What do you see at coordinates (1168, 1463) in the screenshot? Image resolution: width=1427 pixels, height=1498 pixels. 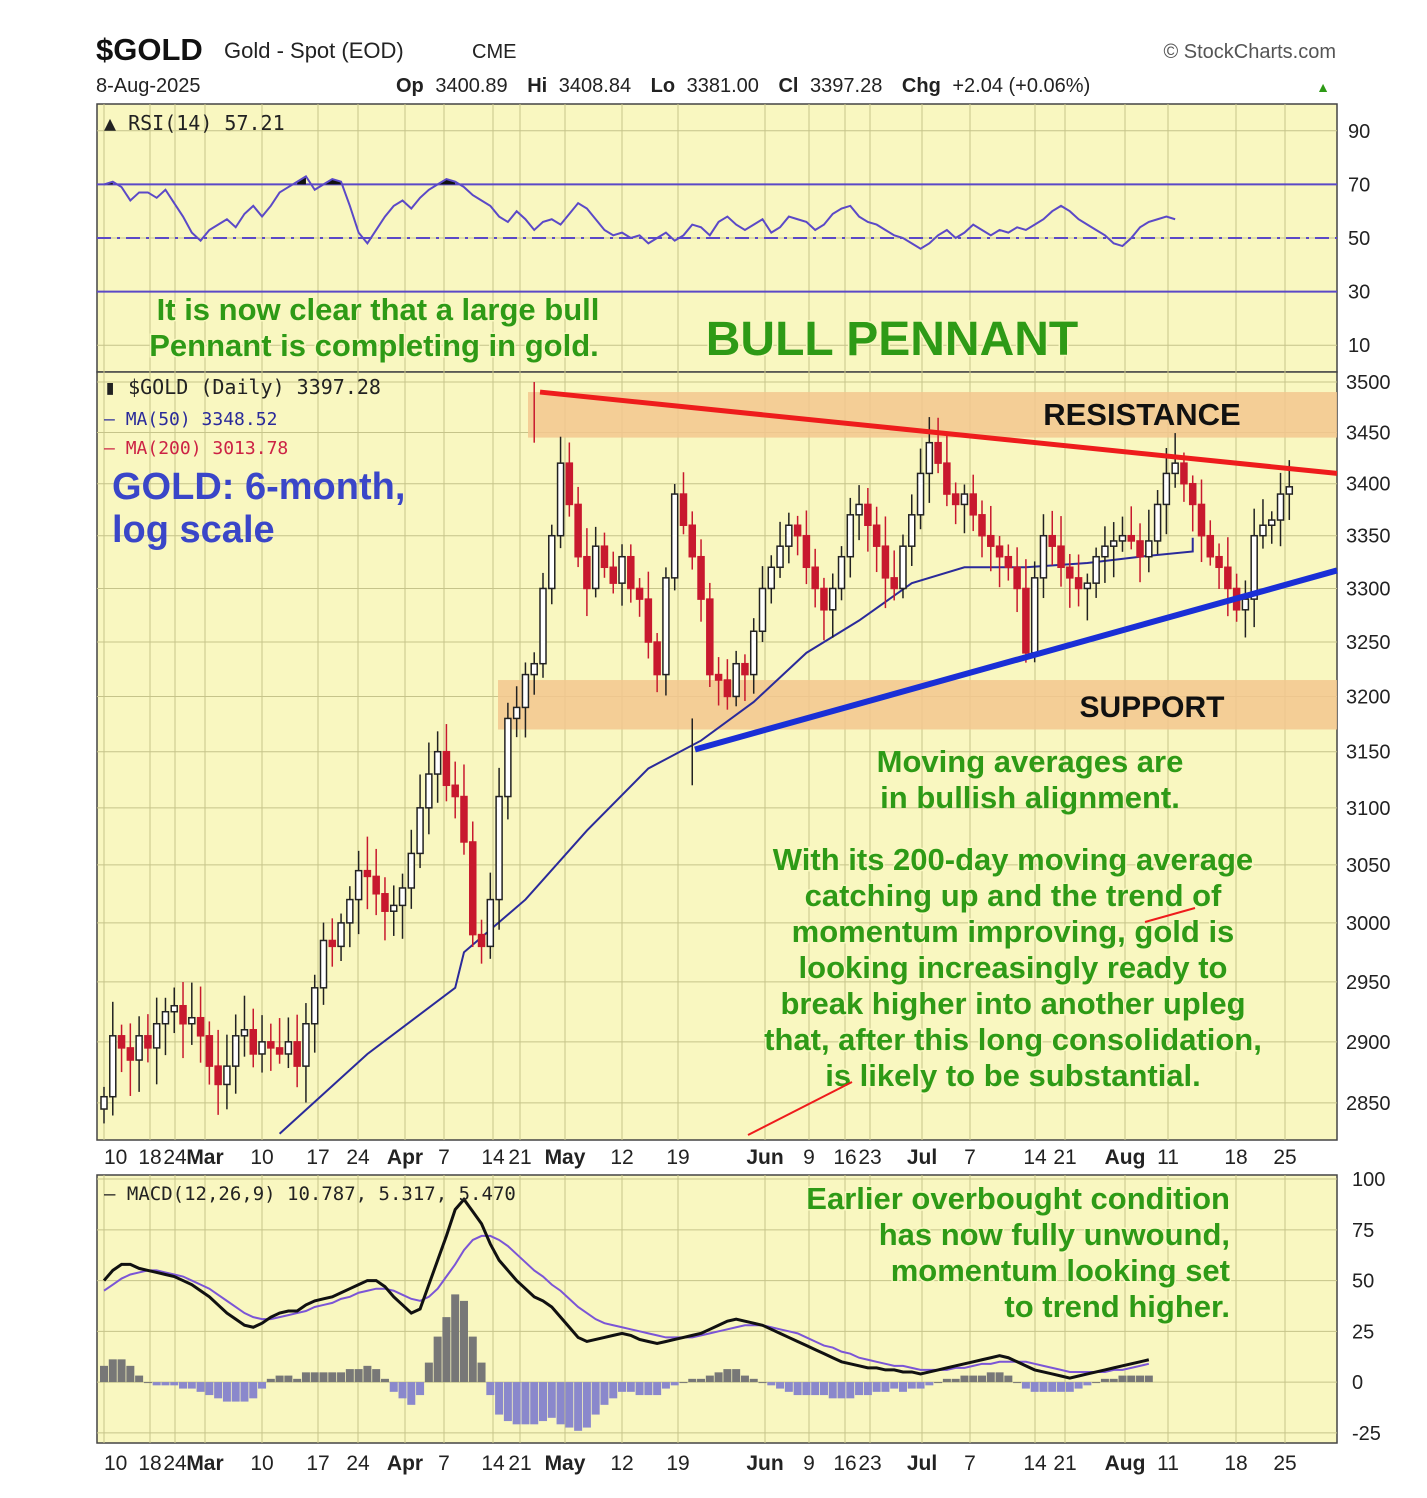 I see `x-tick-label: 11` at bounding box center [1168, 1463].